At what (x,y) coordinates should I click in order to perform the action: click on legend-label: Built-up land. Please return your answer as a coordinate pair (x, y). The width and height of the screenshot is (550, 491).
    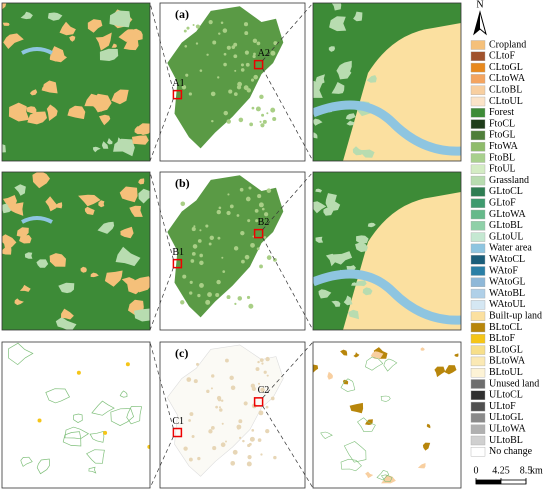
    Looking at the image, I should click on (515, 315).